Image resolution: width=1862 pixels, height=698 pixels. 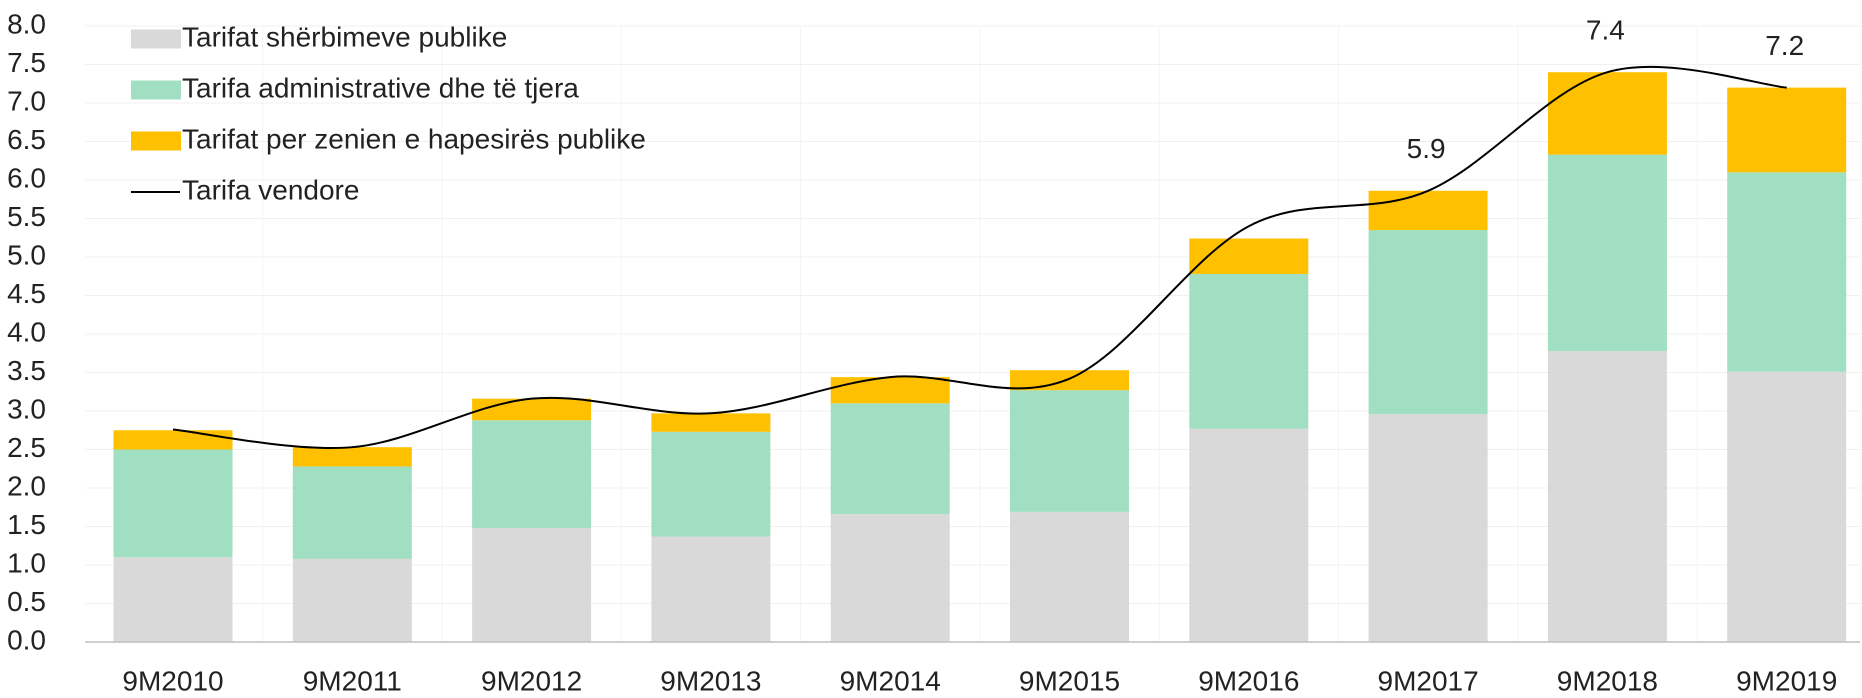 I want to click on x-tick-label: 9M2013, so click(x=710, y=680).